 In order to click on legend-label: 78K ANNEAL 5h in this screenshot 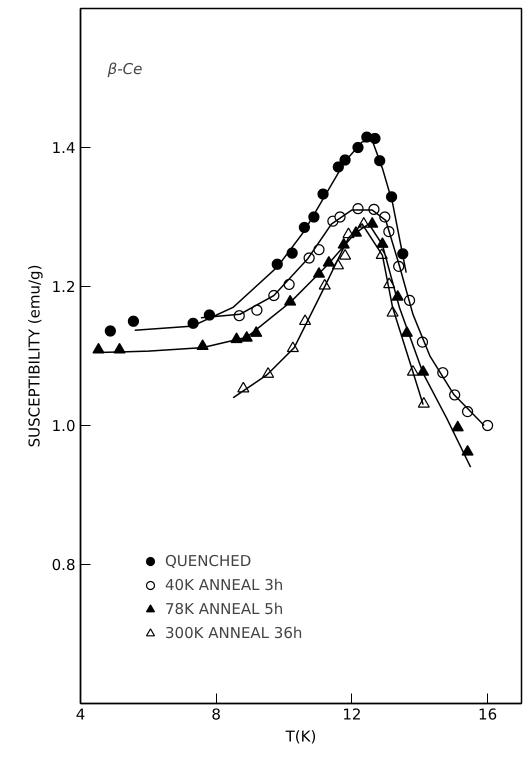, I will do `click(224, 609)`.